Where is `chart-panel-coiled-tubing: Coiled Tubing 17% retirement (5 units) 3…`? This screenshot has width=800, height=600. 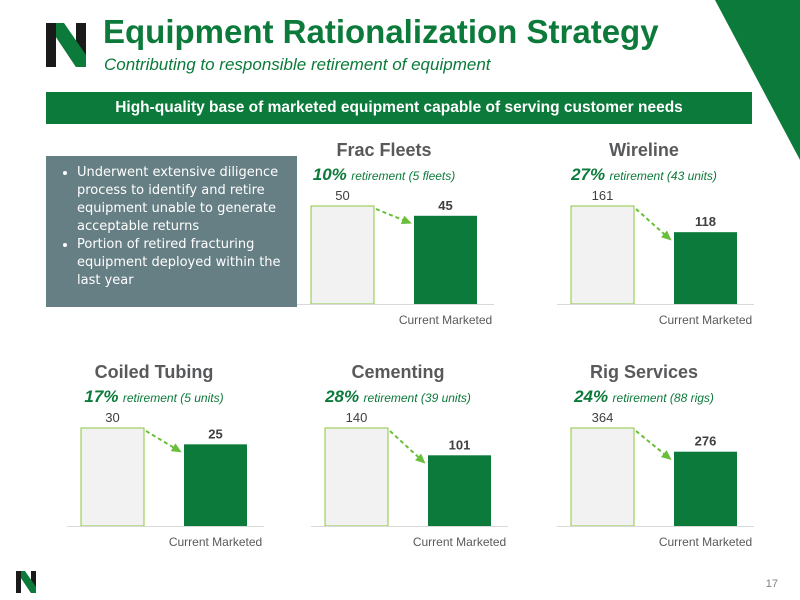 chart-panel-coiled-tubing: Coiled Tubing 17% retirement (5 units) 3… is located at coordinates (154, 467).